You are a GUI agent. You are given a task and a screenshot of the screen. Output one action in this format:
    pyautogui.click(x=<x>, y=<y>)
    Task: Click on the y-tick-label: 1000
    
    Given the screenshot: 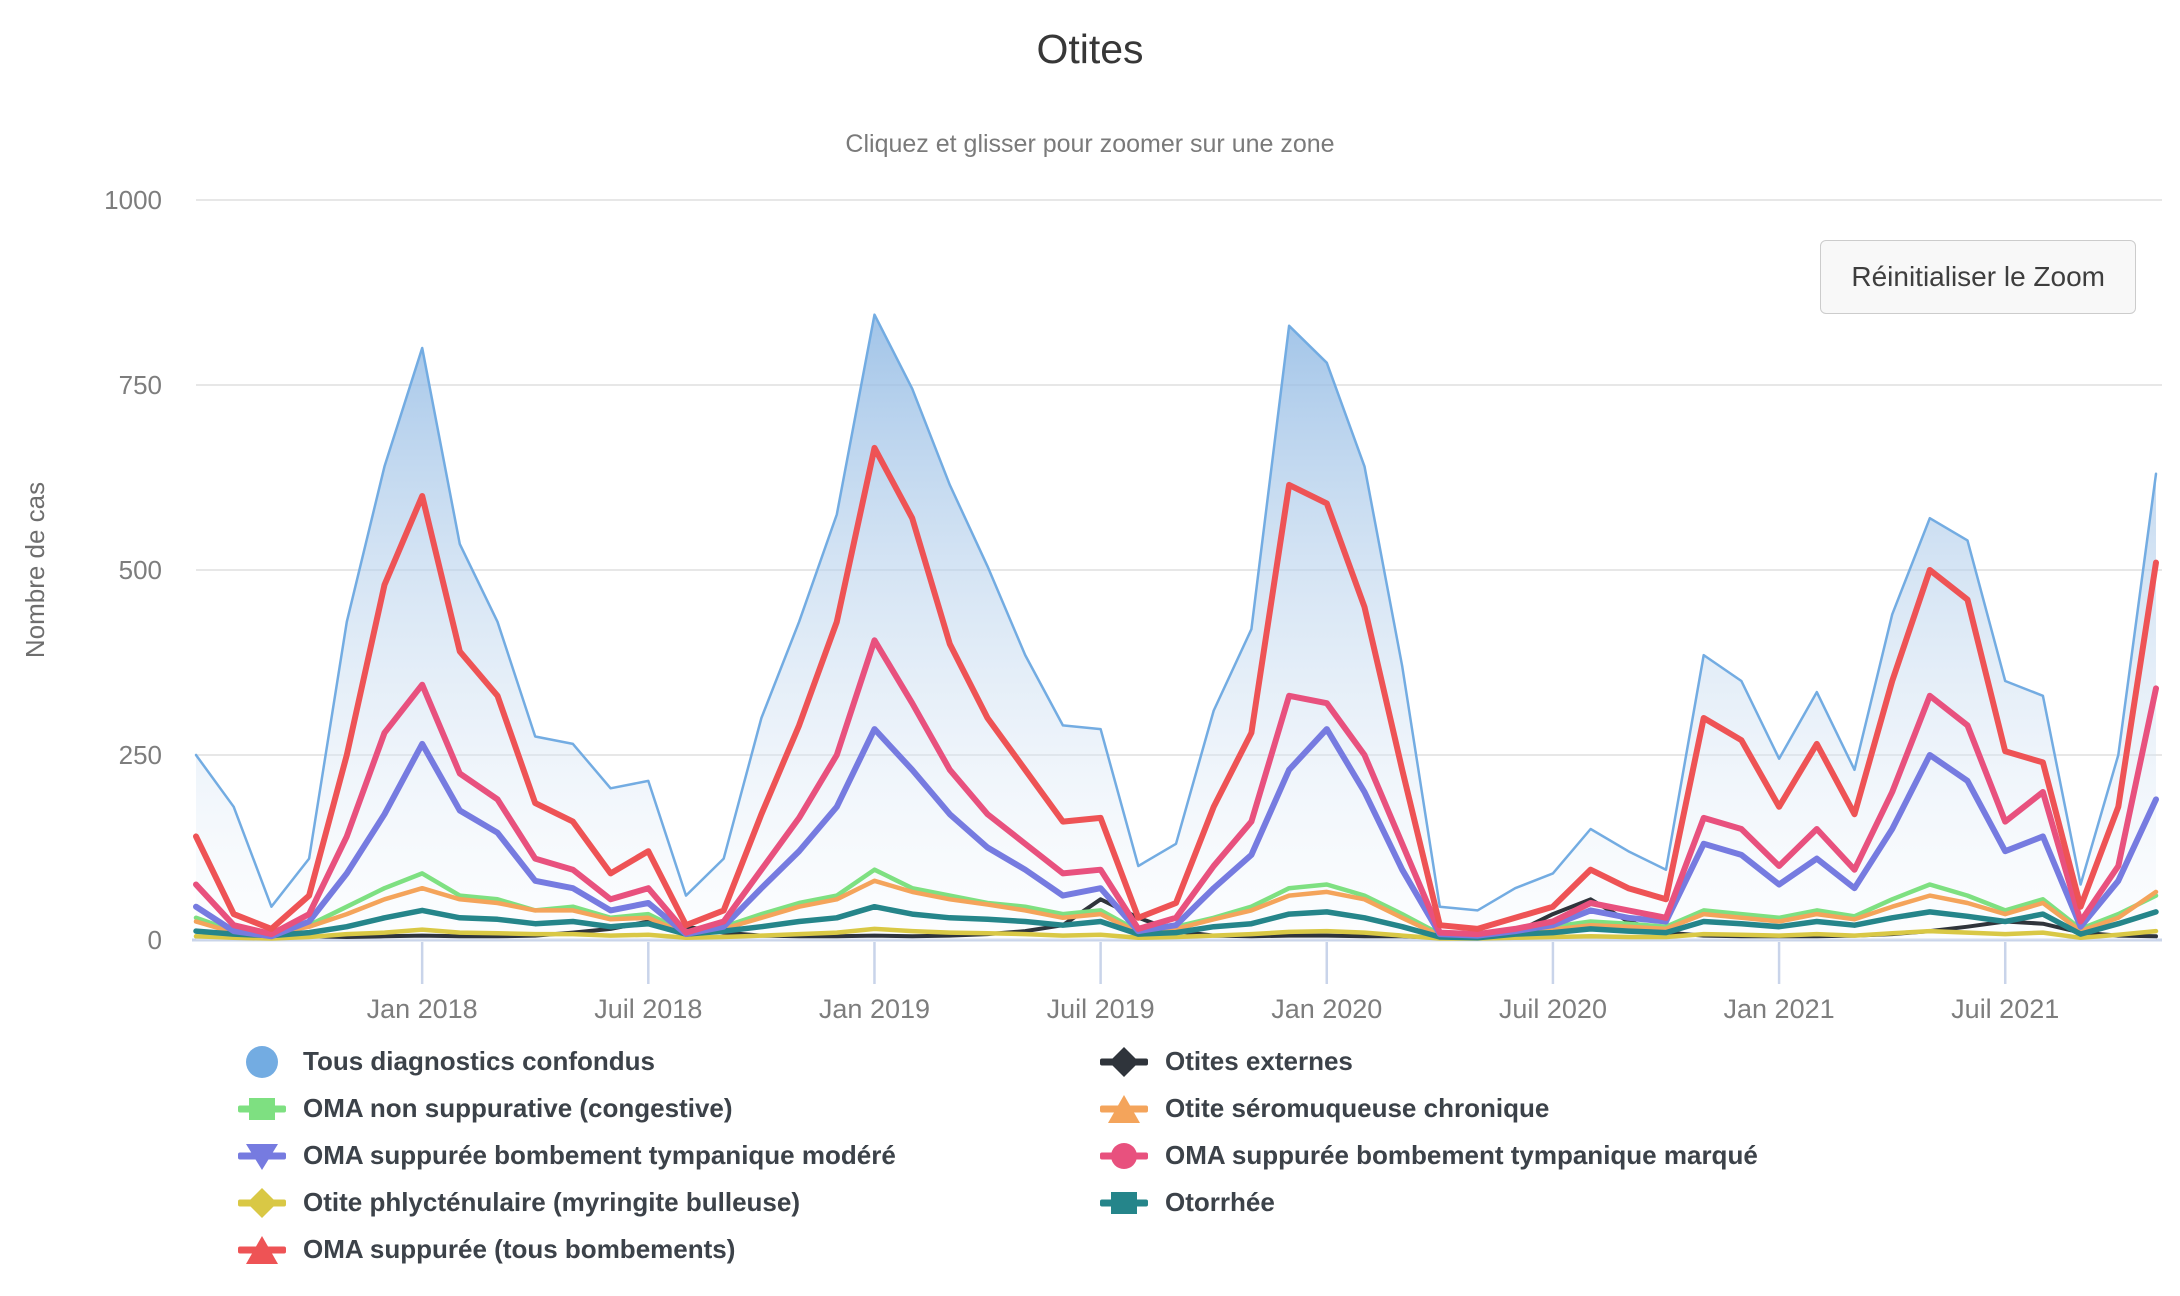 What is the action you would take?
    pyautogui.click(x=133, y=200)
    